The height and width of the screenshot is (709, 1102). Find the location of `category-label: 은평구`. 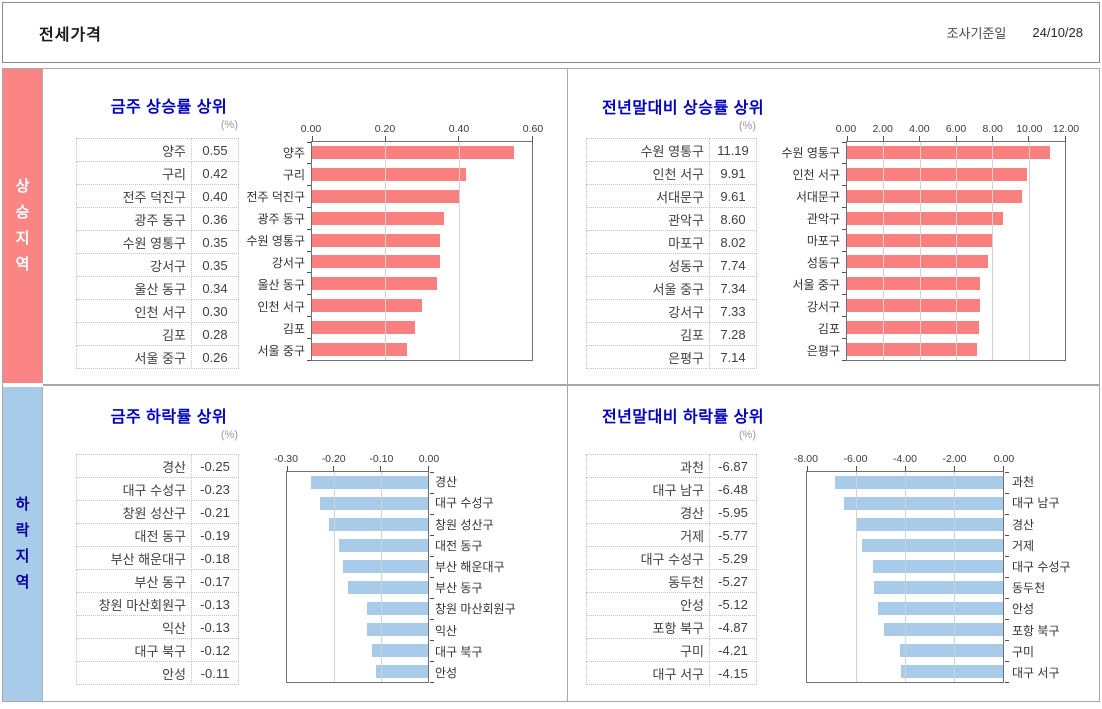

category-label: 은평구 is located at coordinates (823, 350).